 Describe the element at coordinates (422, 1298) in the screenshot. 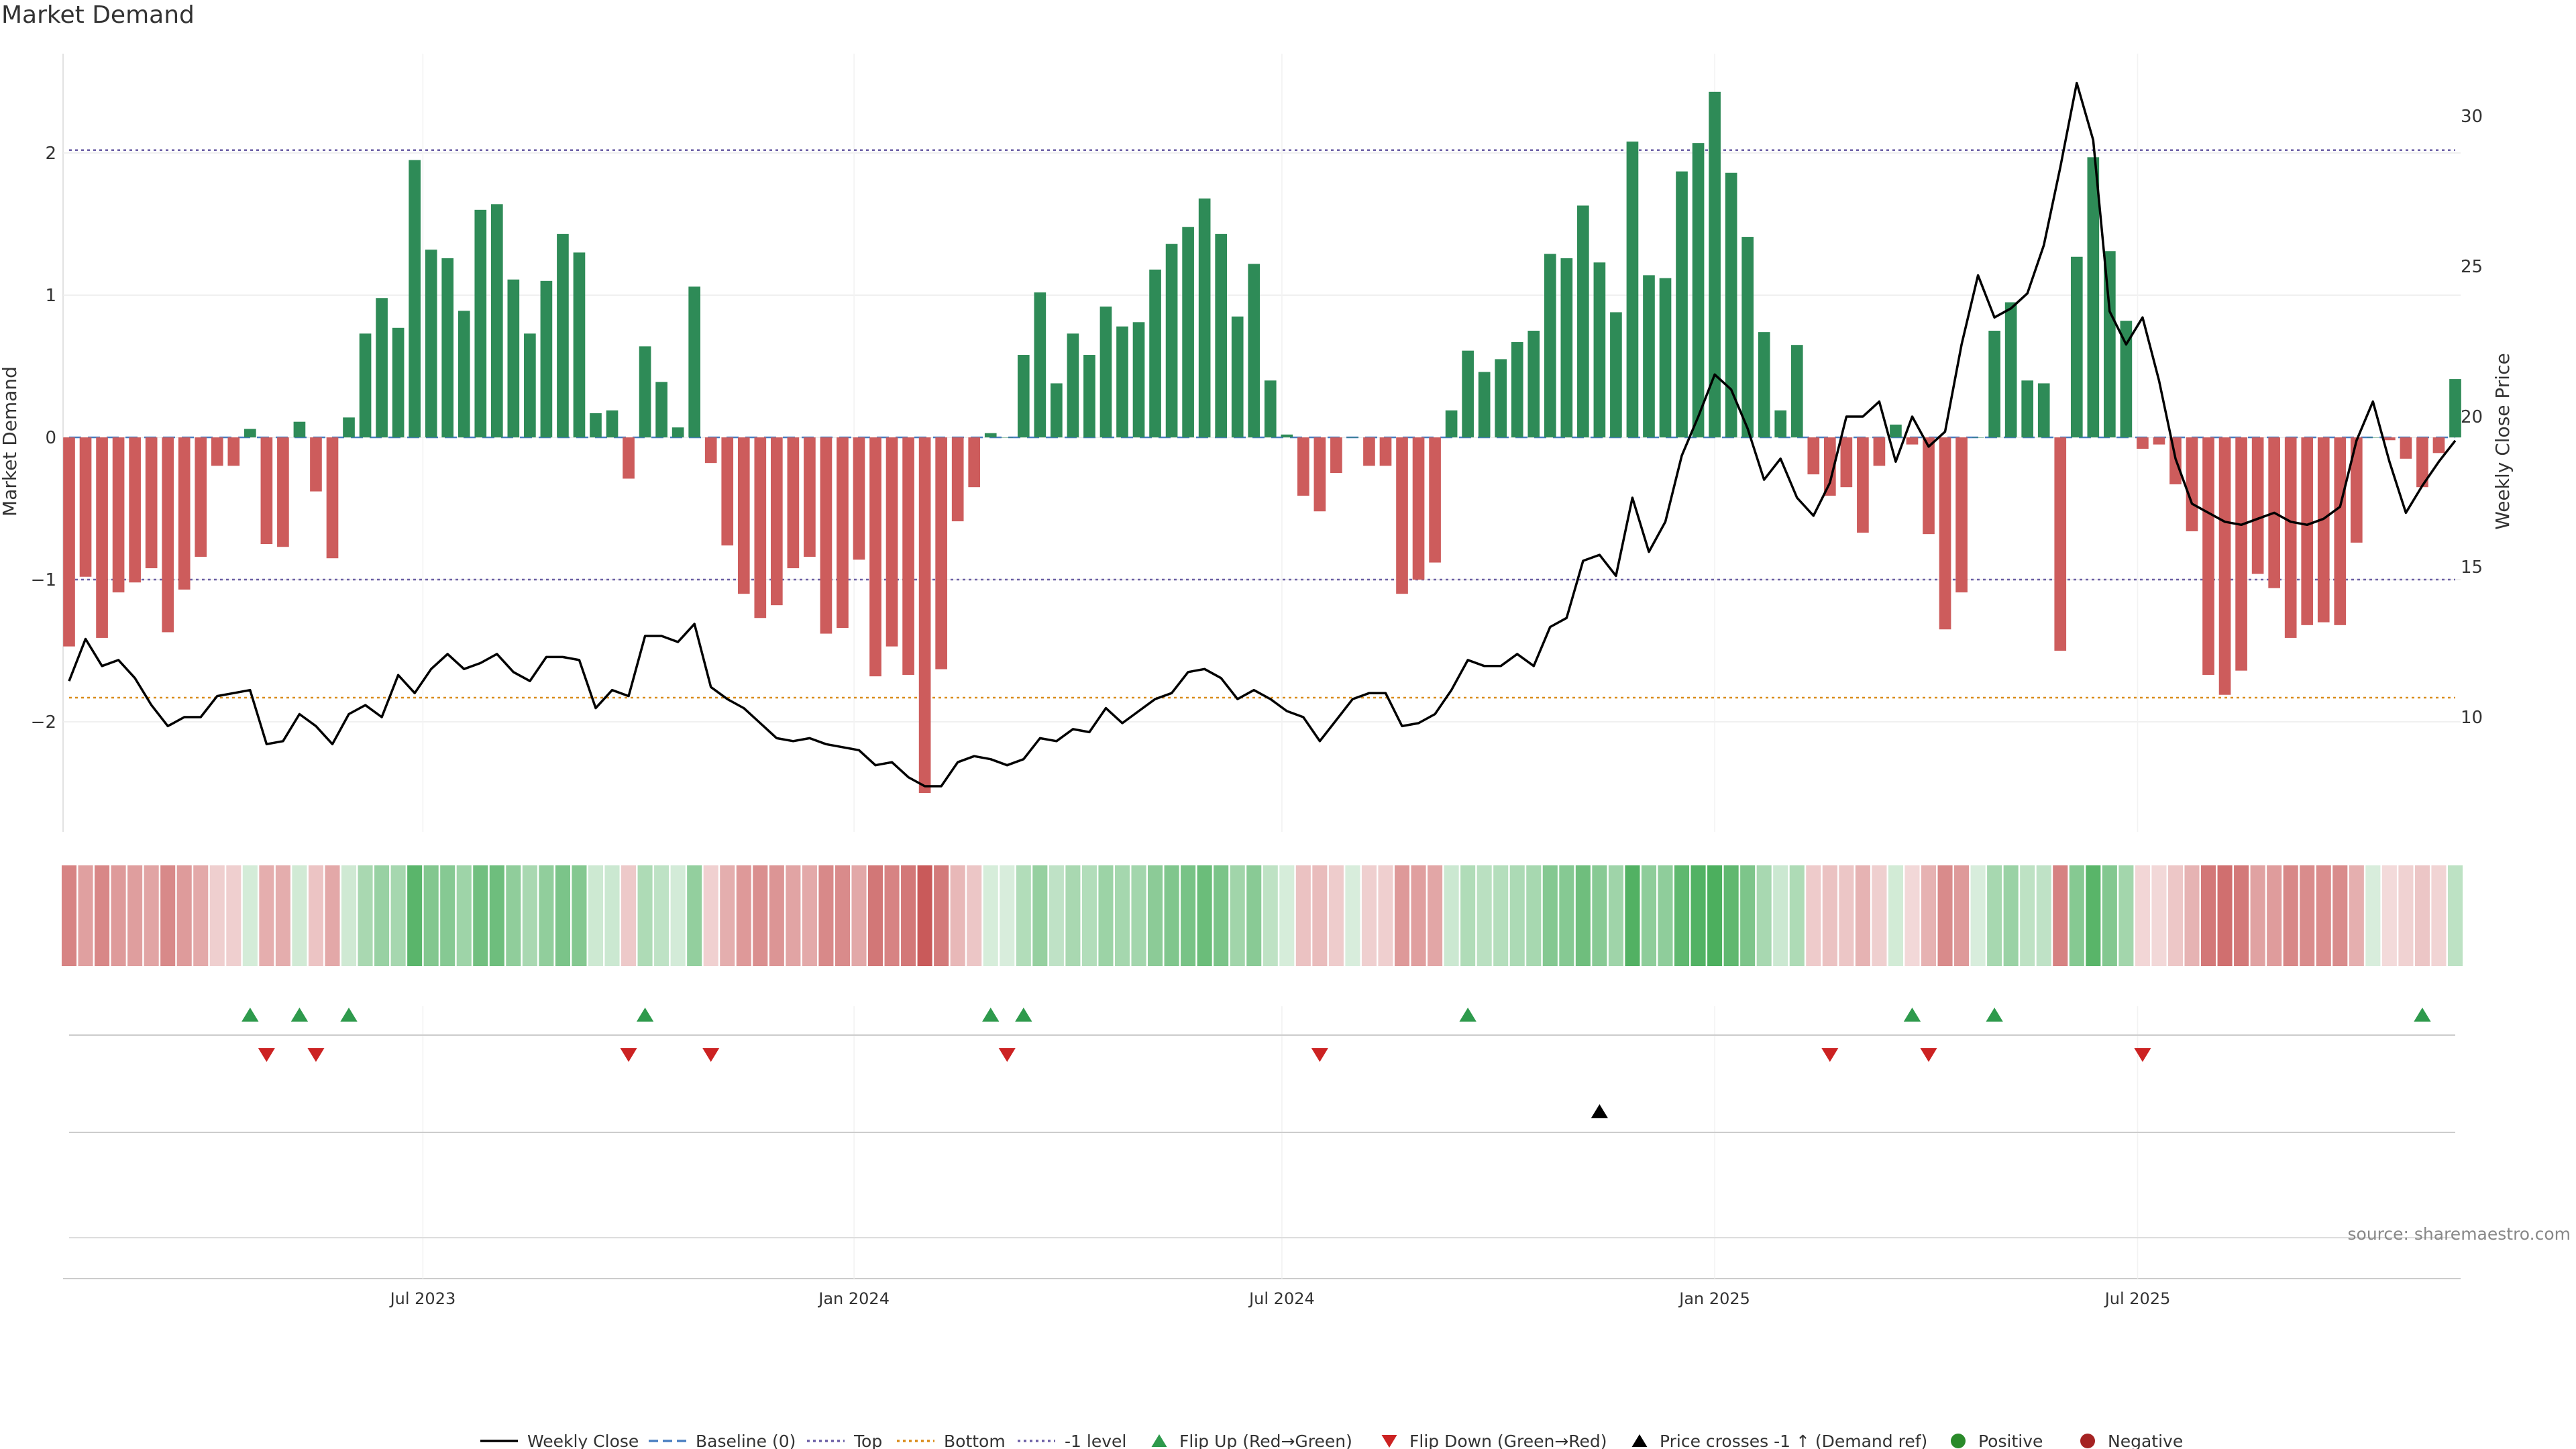

I see `x-tick-label: Jul 2023` at that location.